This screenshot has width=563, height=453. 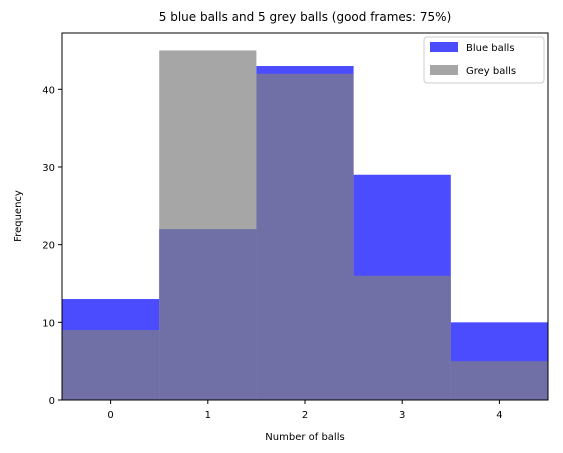 What do you see at coordinates (402, 415) in the screenshot?
I see `x-tick-label: 3` at bounding box center [402, 415].